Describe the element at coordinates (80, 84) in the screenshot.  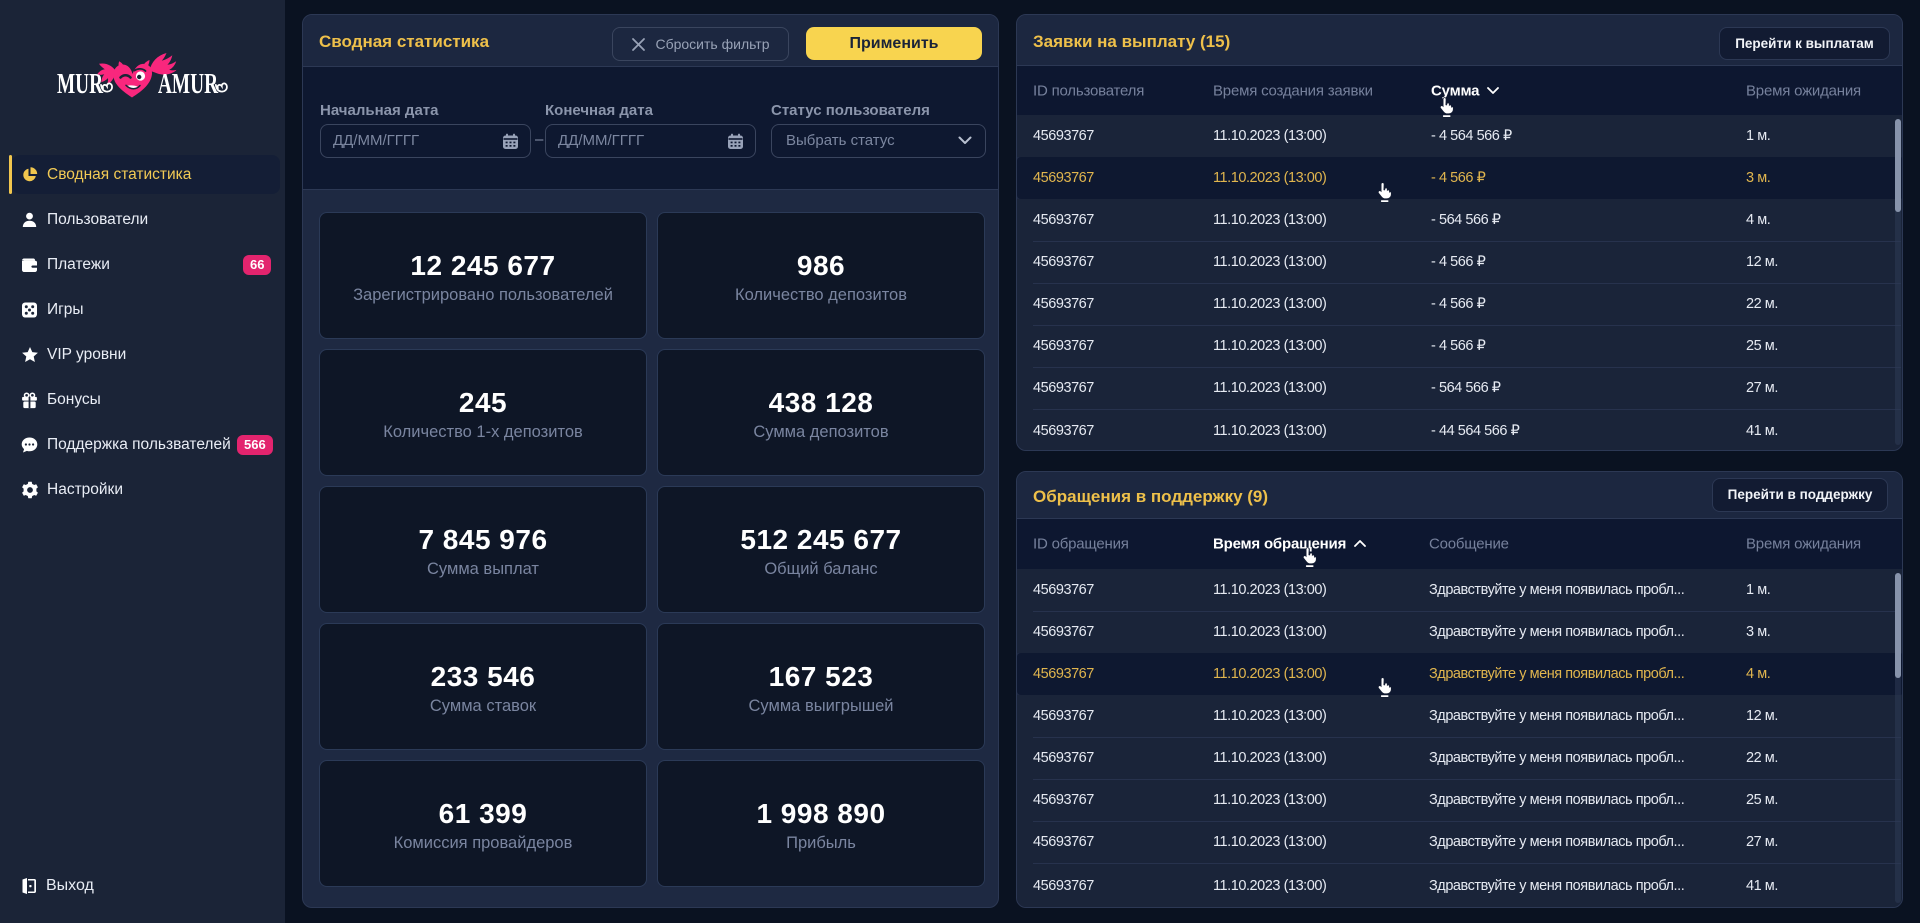
I see `svg-text: MUR` at that location.